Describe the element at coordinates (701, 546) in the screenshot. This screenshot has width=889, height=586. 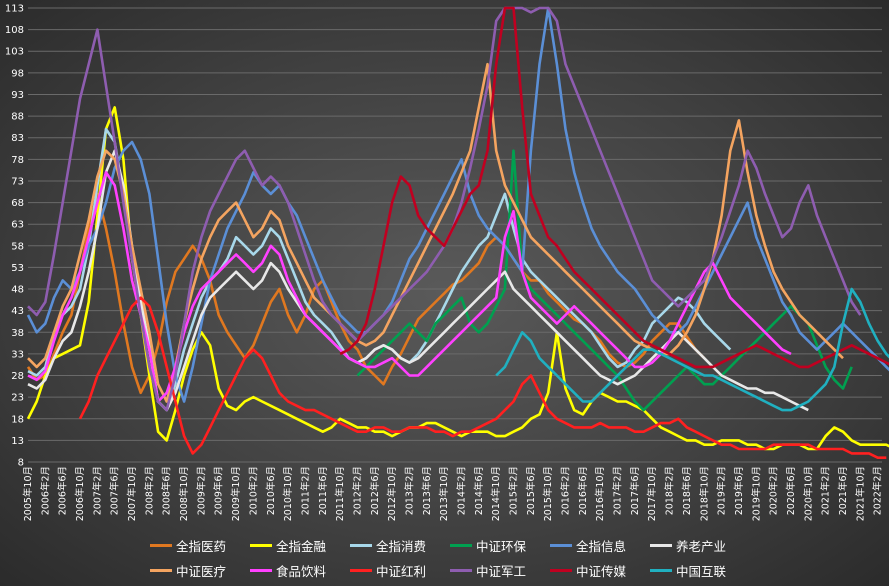
I see `legend-label: 养老产业` at that location.